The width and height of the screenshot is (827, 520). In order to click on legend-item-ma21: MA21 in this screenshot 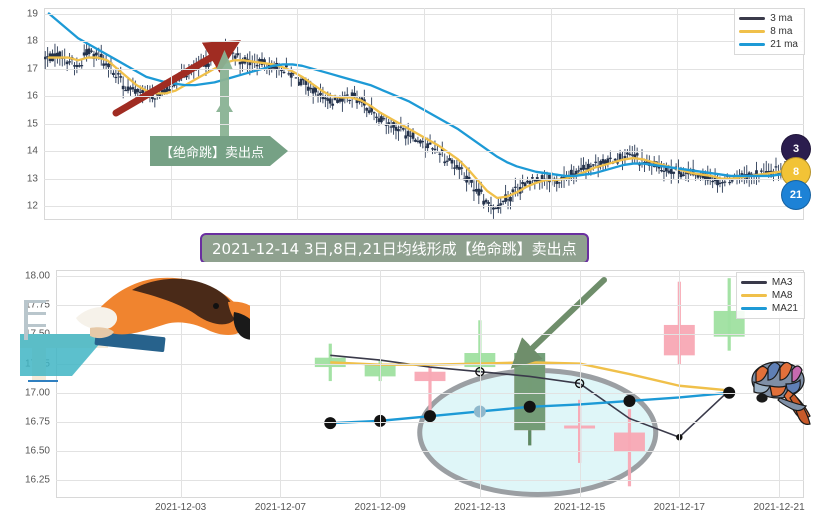, I will do `click(769, 308)`.